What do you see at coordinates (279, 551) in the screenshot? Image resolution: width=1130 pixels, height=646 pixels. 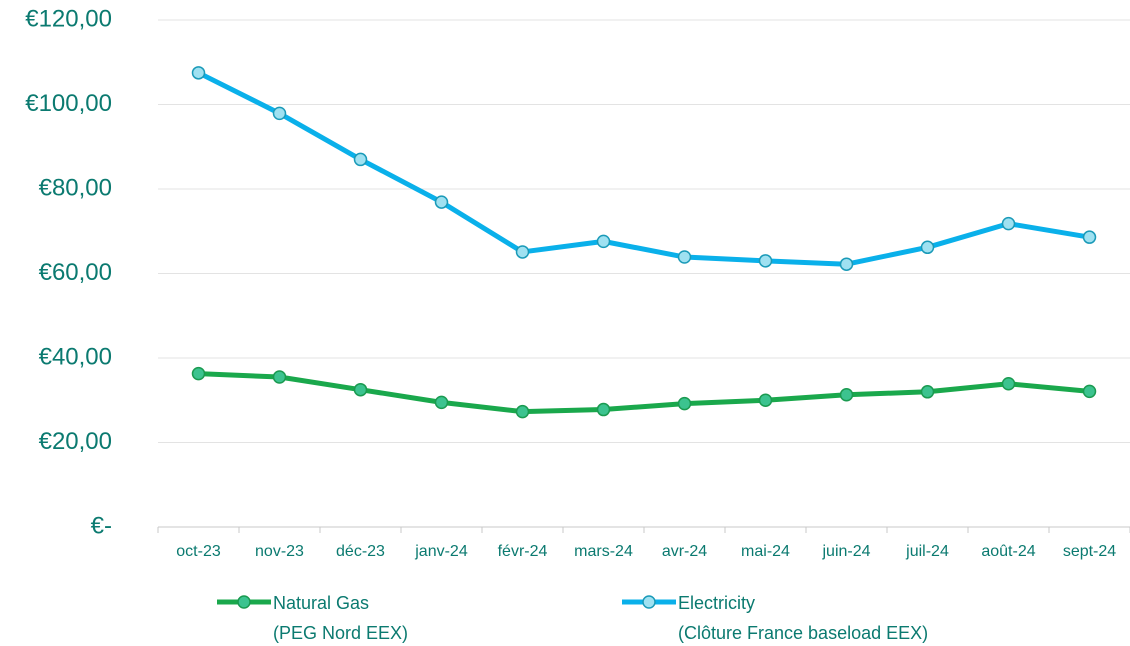 I see `x-tick-label: nov-23` at bounding box center [279, 551].